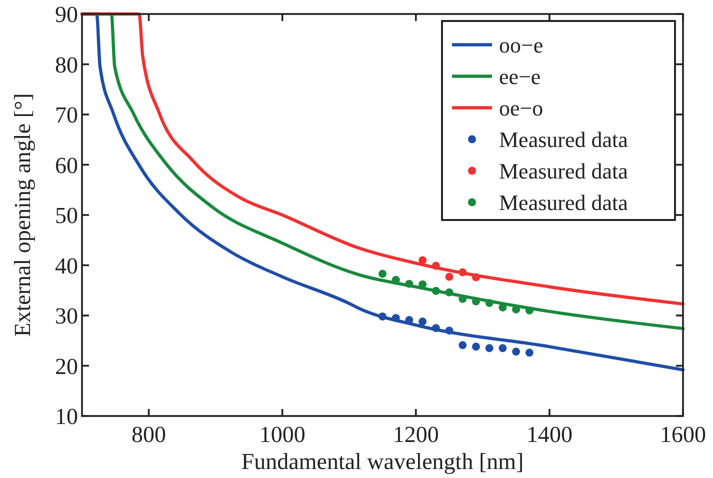 This screenshot has width=713, height=478. Describe the element at coordinates (382, 461) in the screenshot. I see `x-axis-title: Fundamental wavelength [nm]` at that location.